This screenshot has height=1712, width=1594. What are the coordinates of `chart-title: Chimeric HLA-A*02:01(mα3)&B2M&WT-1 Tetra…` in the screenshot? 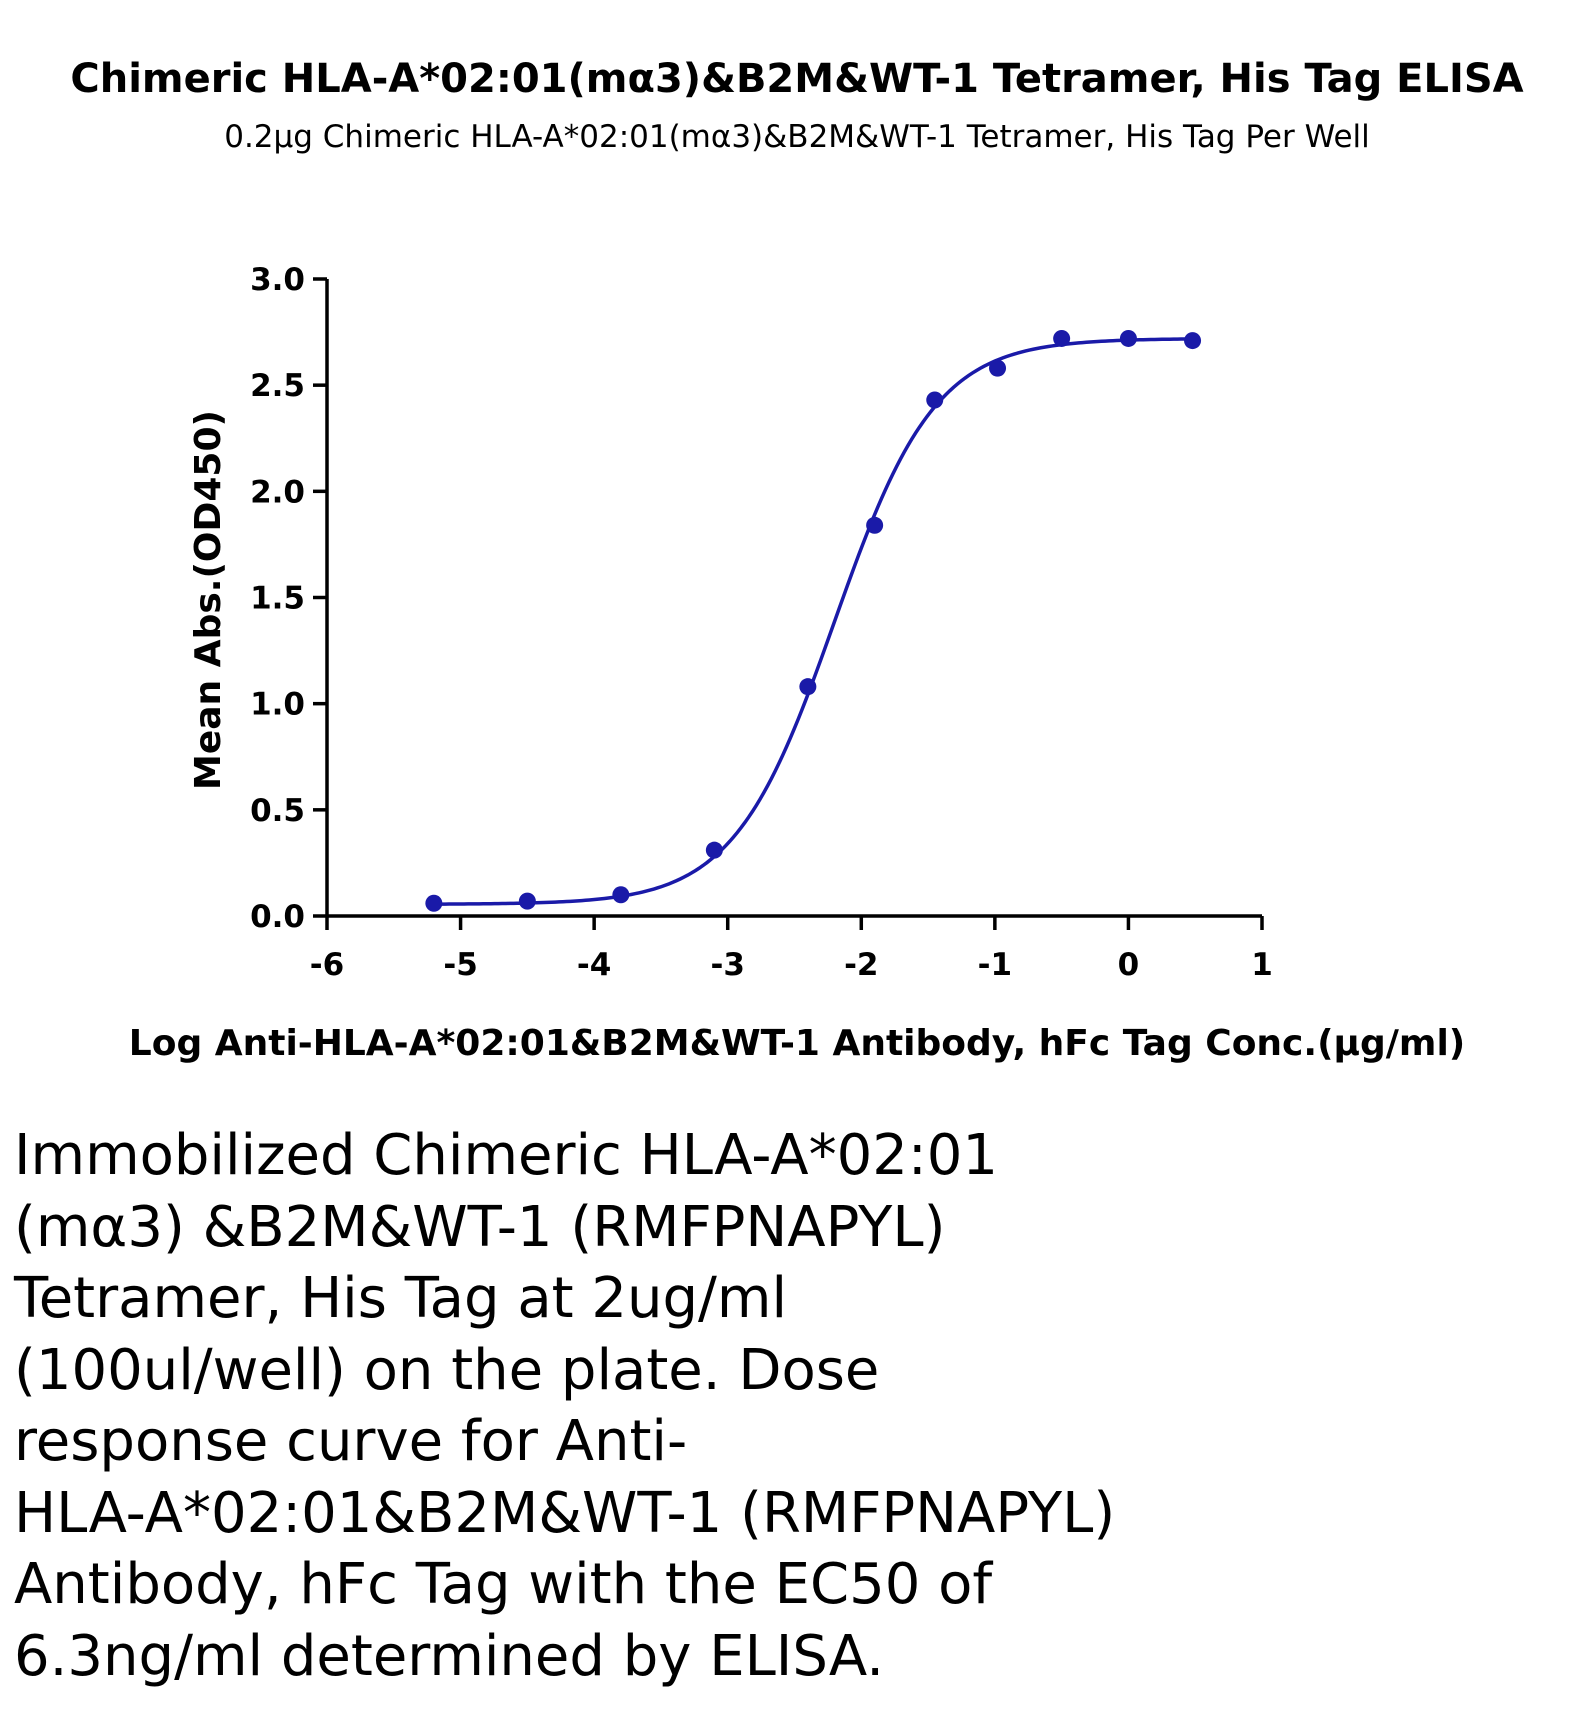 It's located at (796, 79).